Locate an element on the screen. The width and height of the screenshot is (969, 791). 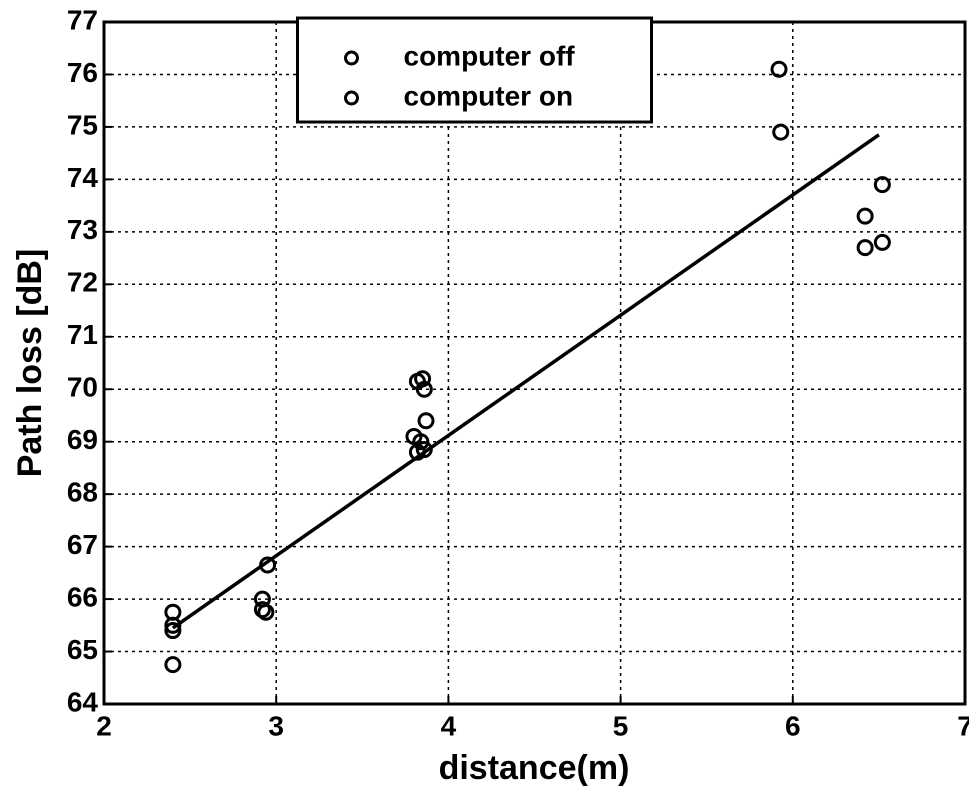
y-tick-label: 72 is located at coordinates (82, 282).